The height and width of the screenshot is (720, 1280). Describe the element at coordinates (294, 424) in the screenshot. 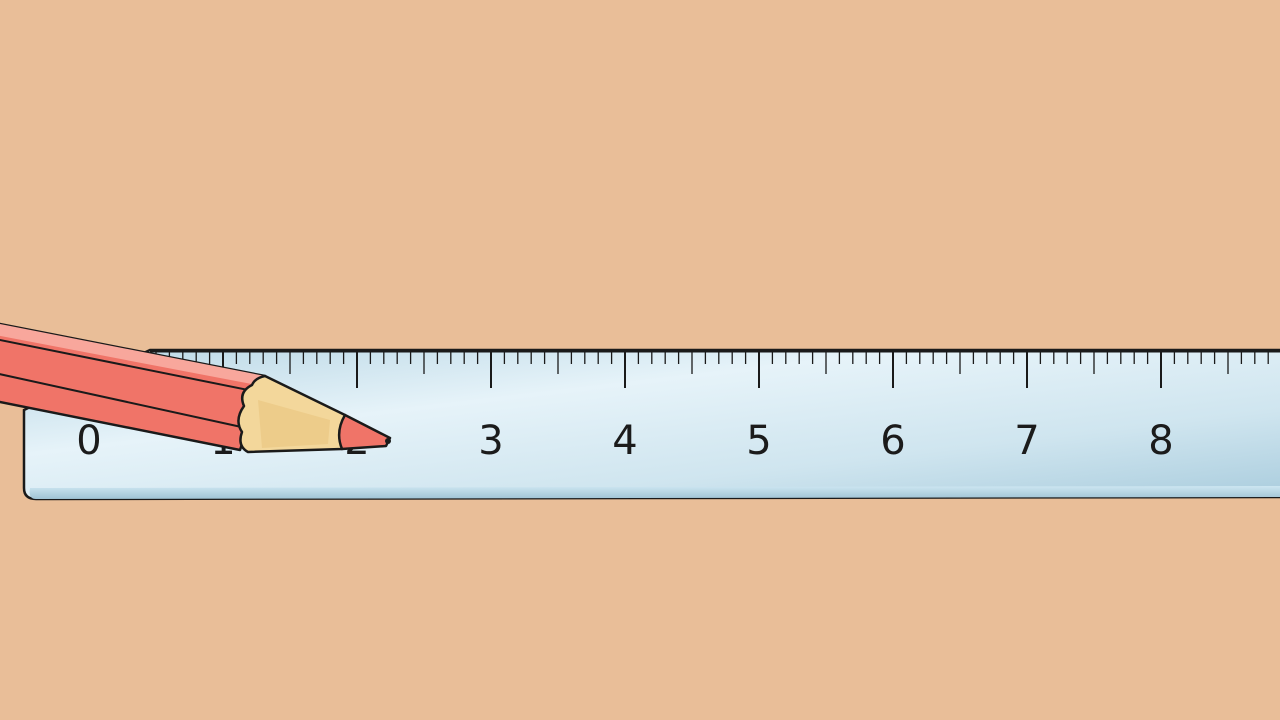

I see `pencil-wood-shade` at that location.